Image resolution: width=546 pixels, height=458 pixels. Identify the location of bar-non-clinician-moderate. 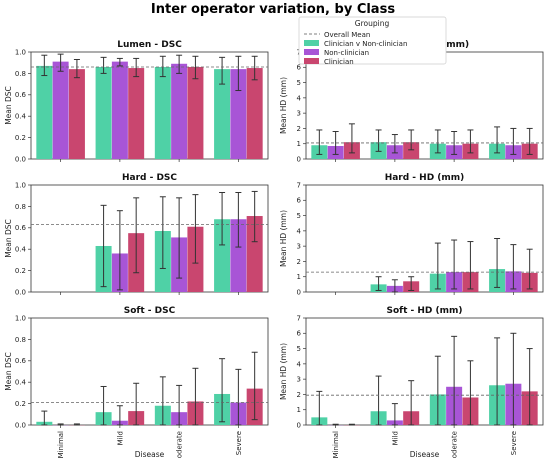
(179, 111).